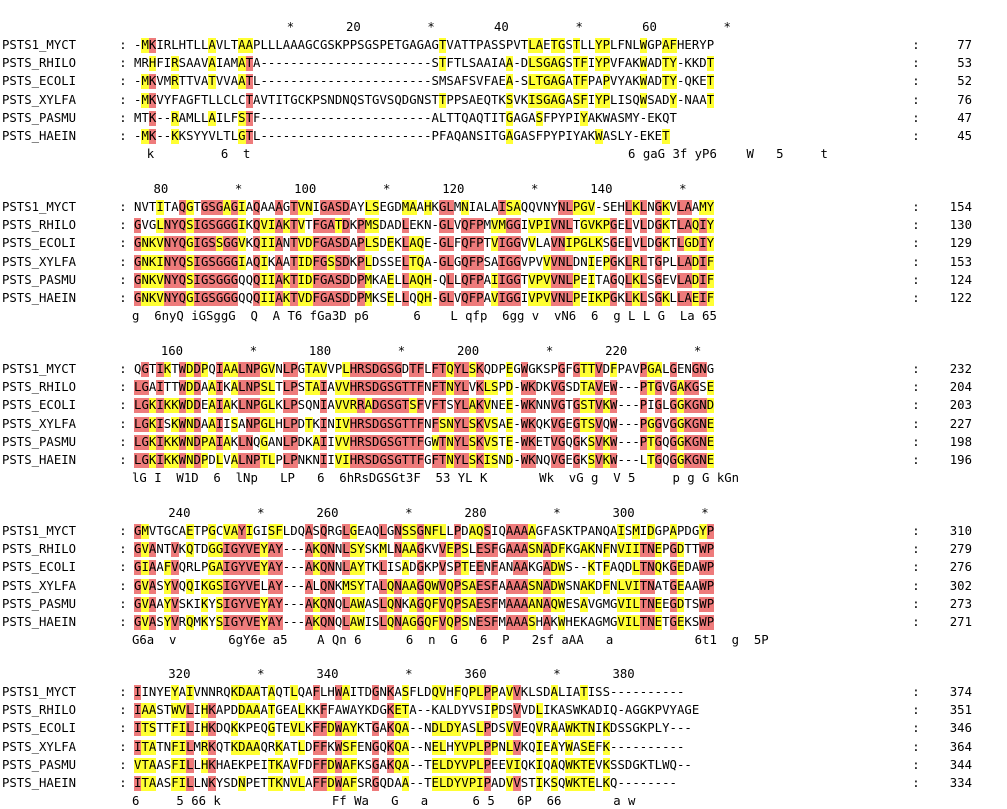 The width and height of the screenshot is (1007, 809). What do you see at coordinates (323, 729) in the screenshot?
I see `residue: F` at bounding box center [323, 729].